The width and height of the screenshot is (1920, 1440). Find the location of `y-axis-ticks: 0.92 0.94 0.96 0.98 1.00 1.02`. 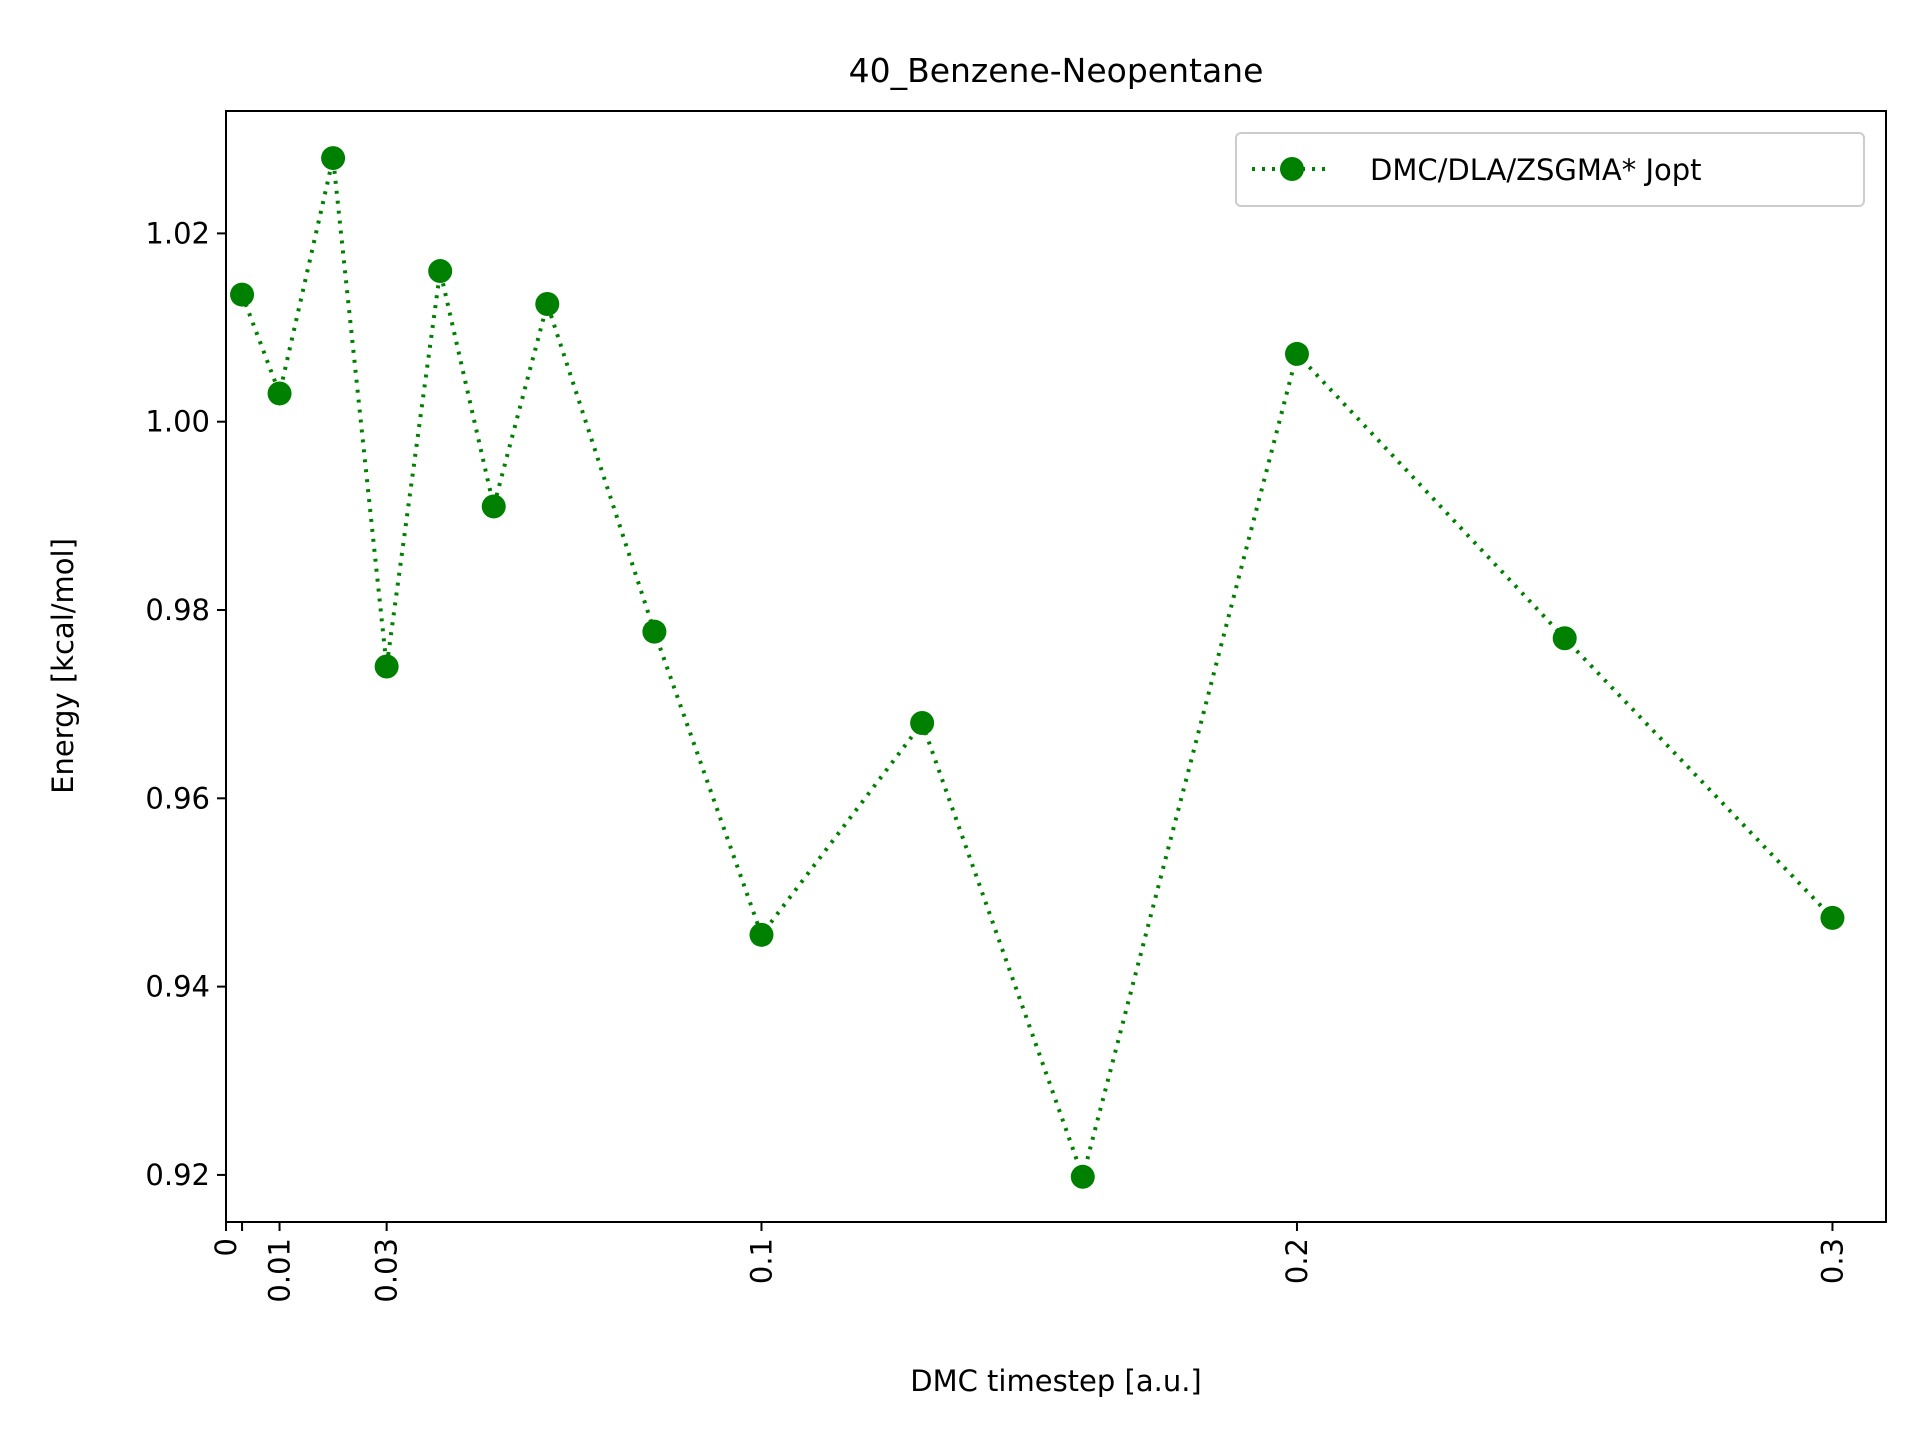

y-axis-ticks: 0.92 0.94 0.96 0.98 1.00 1.02 is located at coordinates (185, 704).